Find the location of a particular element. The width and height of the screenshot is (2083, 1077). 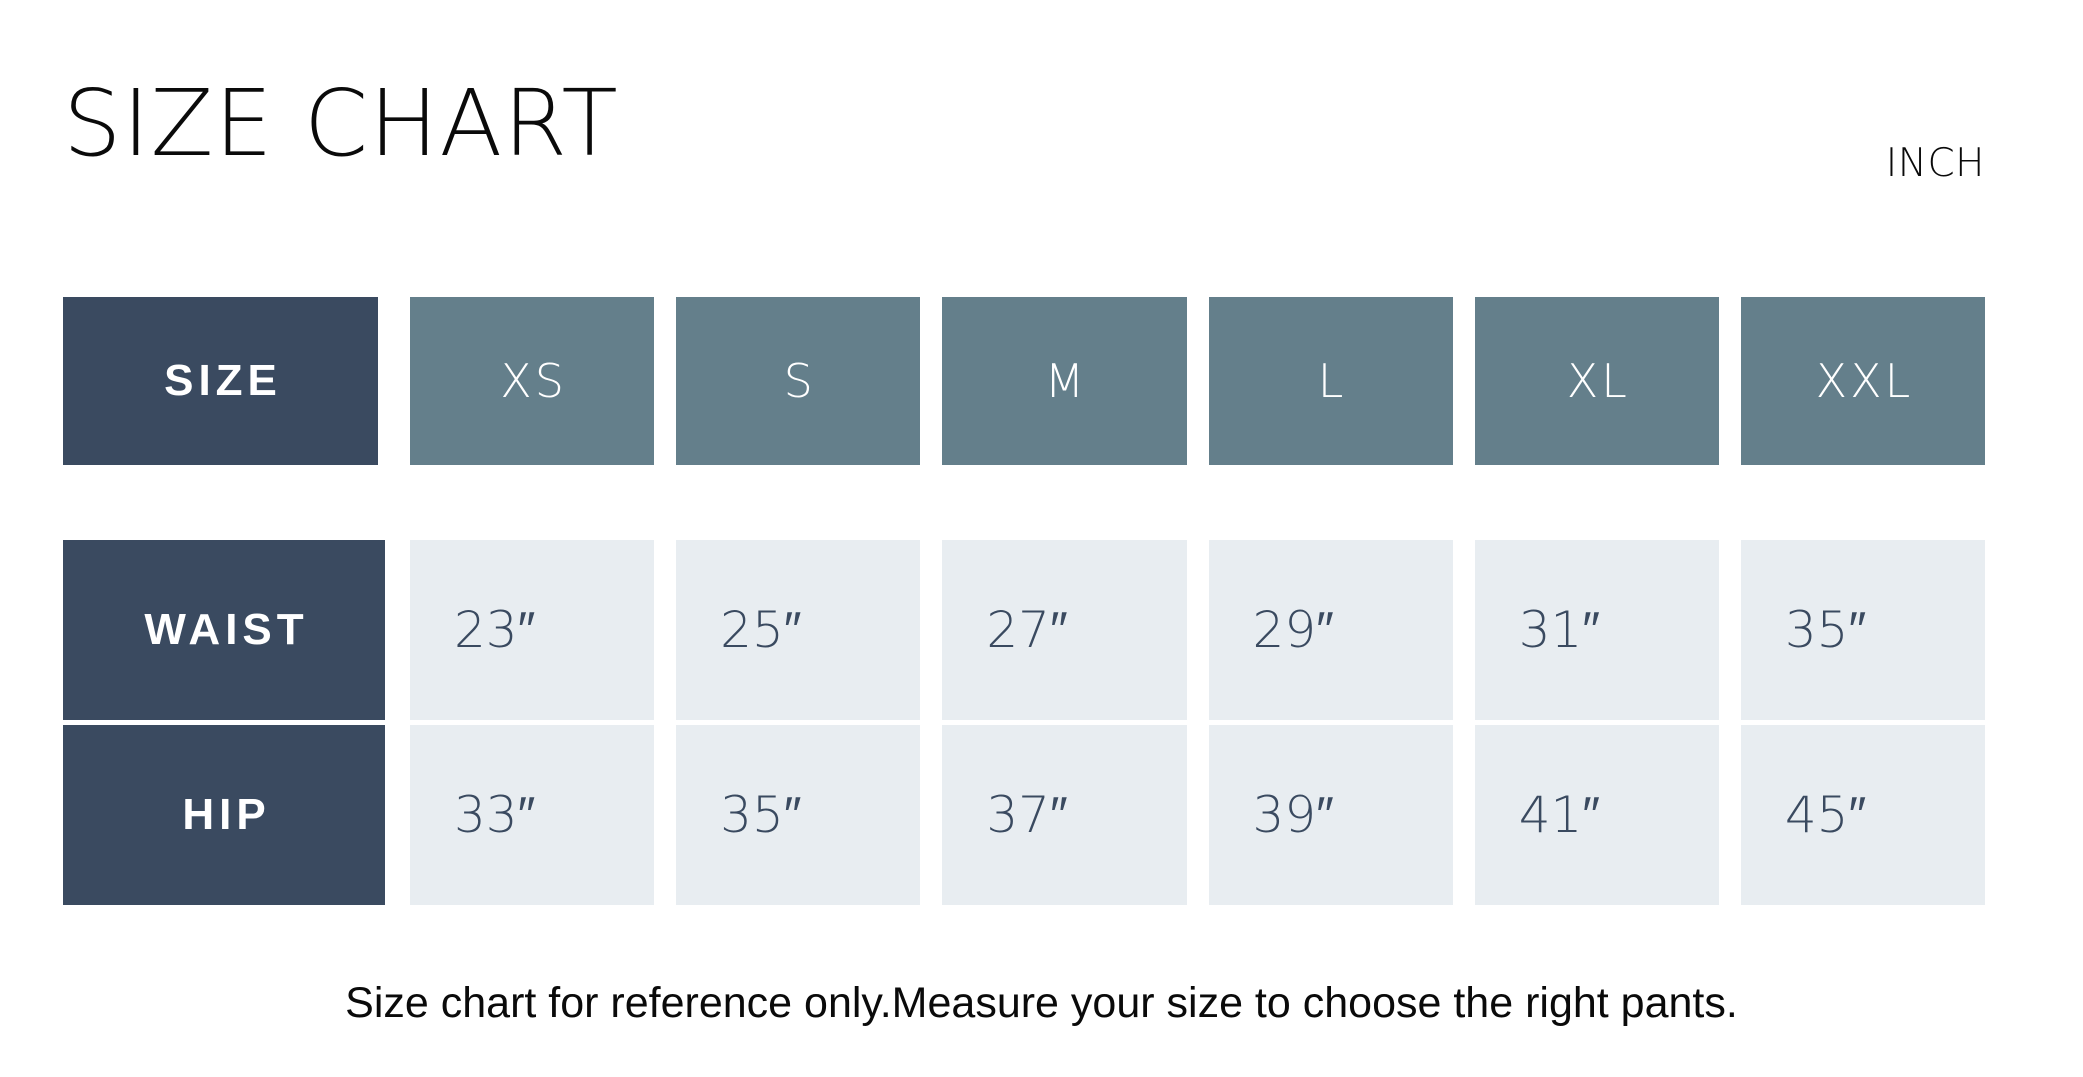

waist-value-xs: 23″ is located at coordinates (532, 630).